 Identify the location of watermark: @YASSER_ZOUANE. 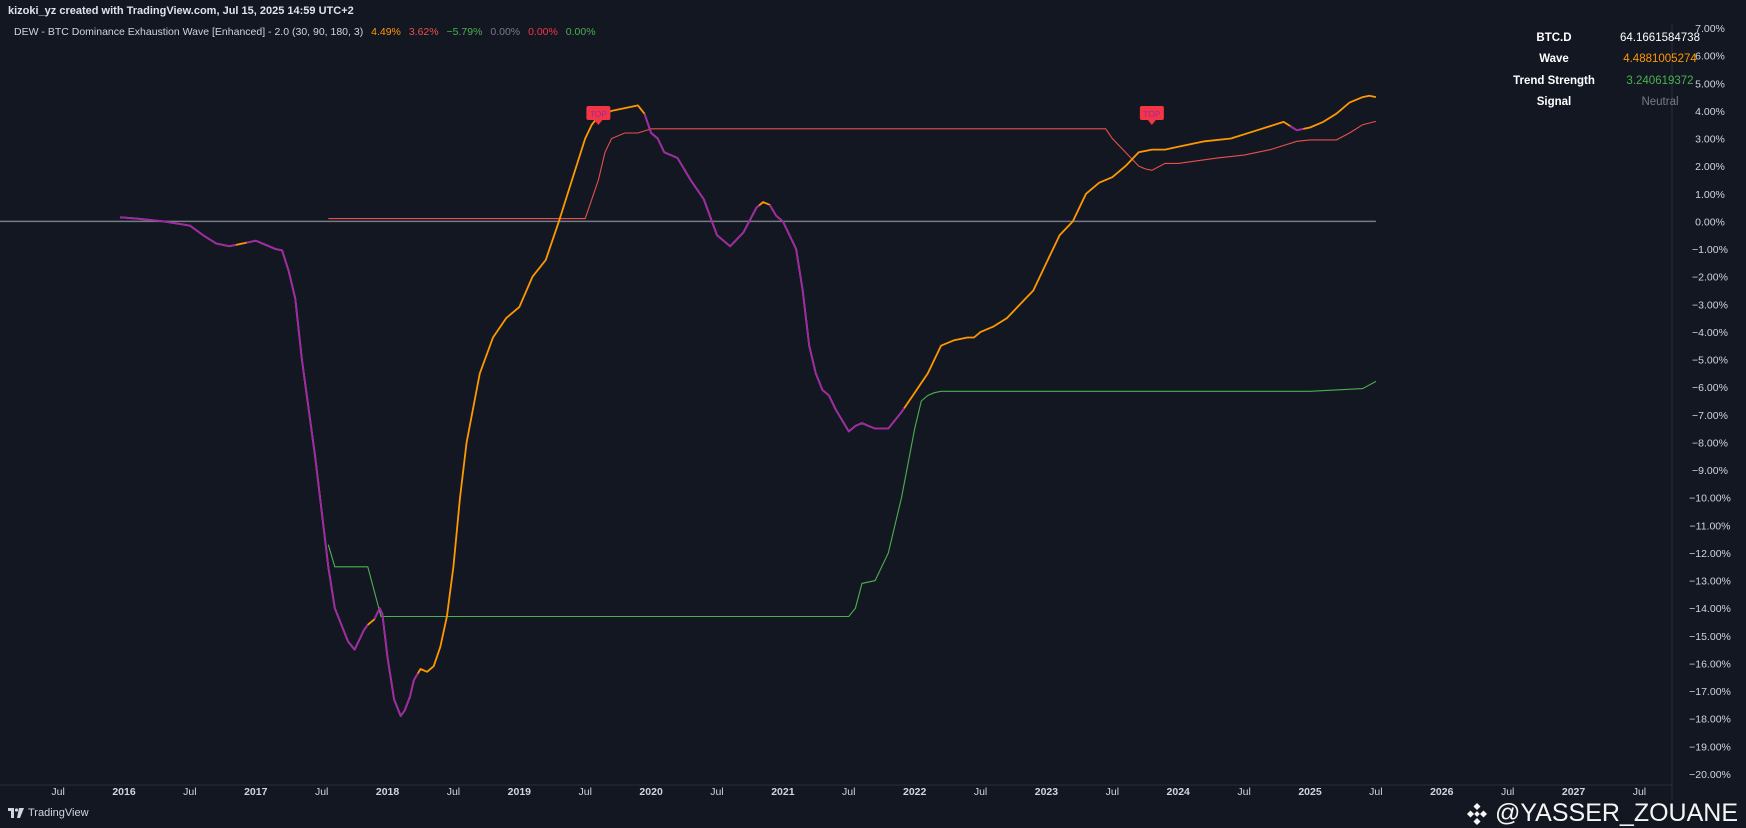
(1601, 813).